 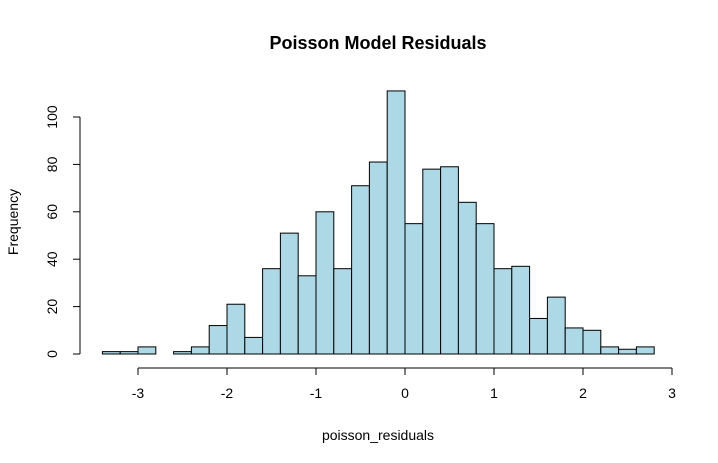 What do you see at coordinates (13, 222) in the screenshot?
I see `y-axis-label: Frequency` at bounding box center [13, 222].